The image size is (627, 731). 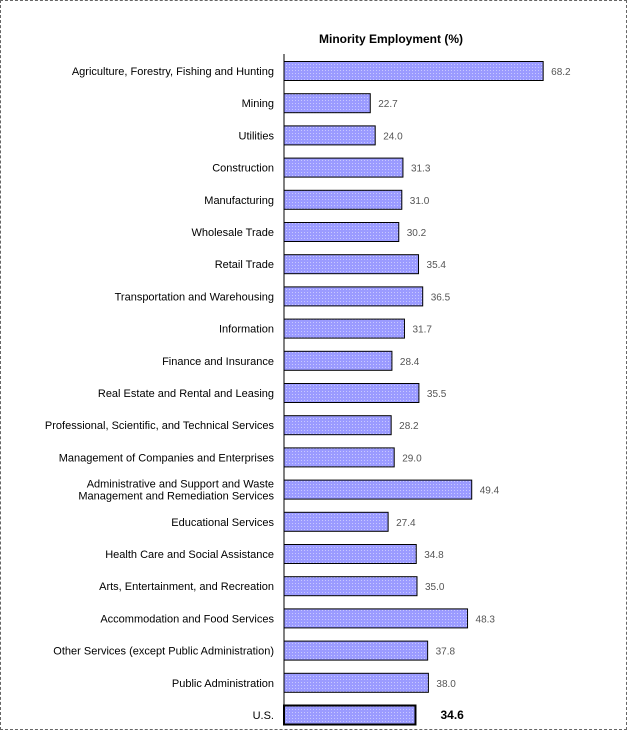 I want to click on value-label: 28.4, so click(x=410, y=362).